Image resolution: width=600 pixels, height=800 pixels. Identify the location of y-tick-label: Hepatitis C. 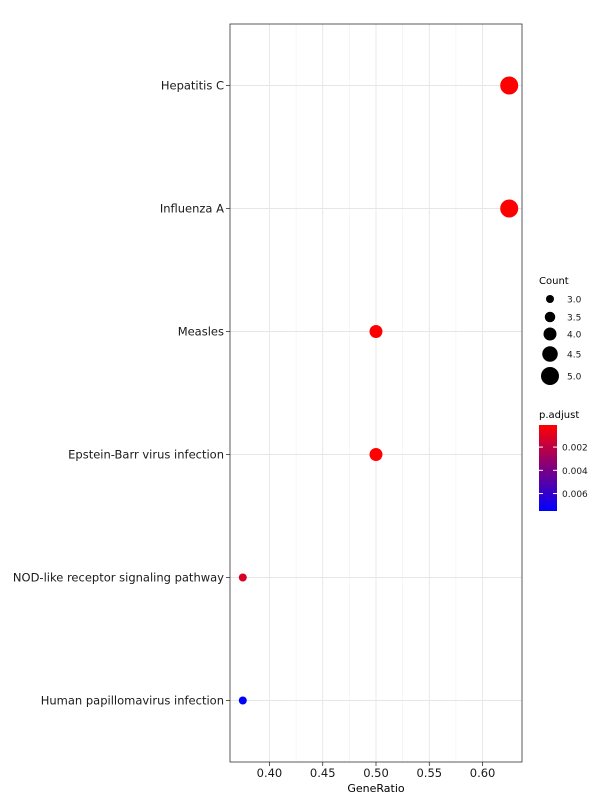
(192, 86).